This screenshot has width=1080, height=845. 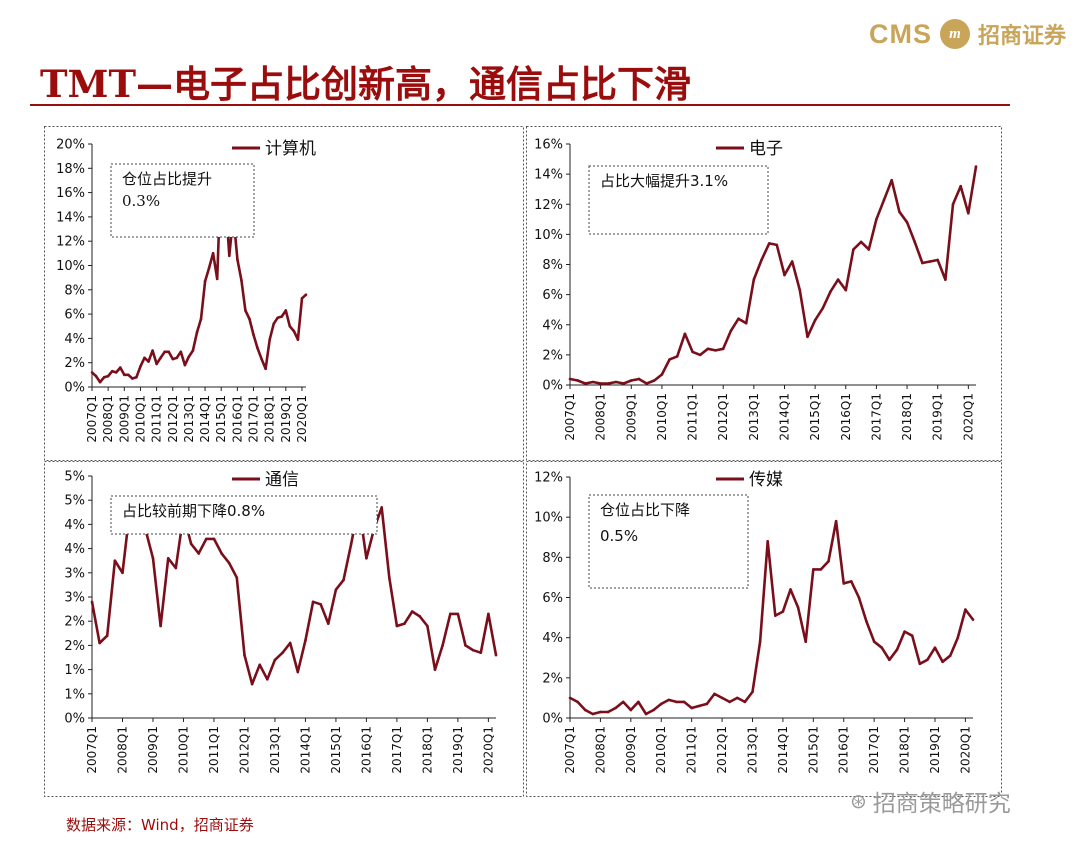 I want to click on y-tick-label: 6%, so click(x=552, y=295).